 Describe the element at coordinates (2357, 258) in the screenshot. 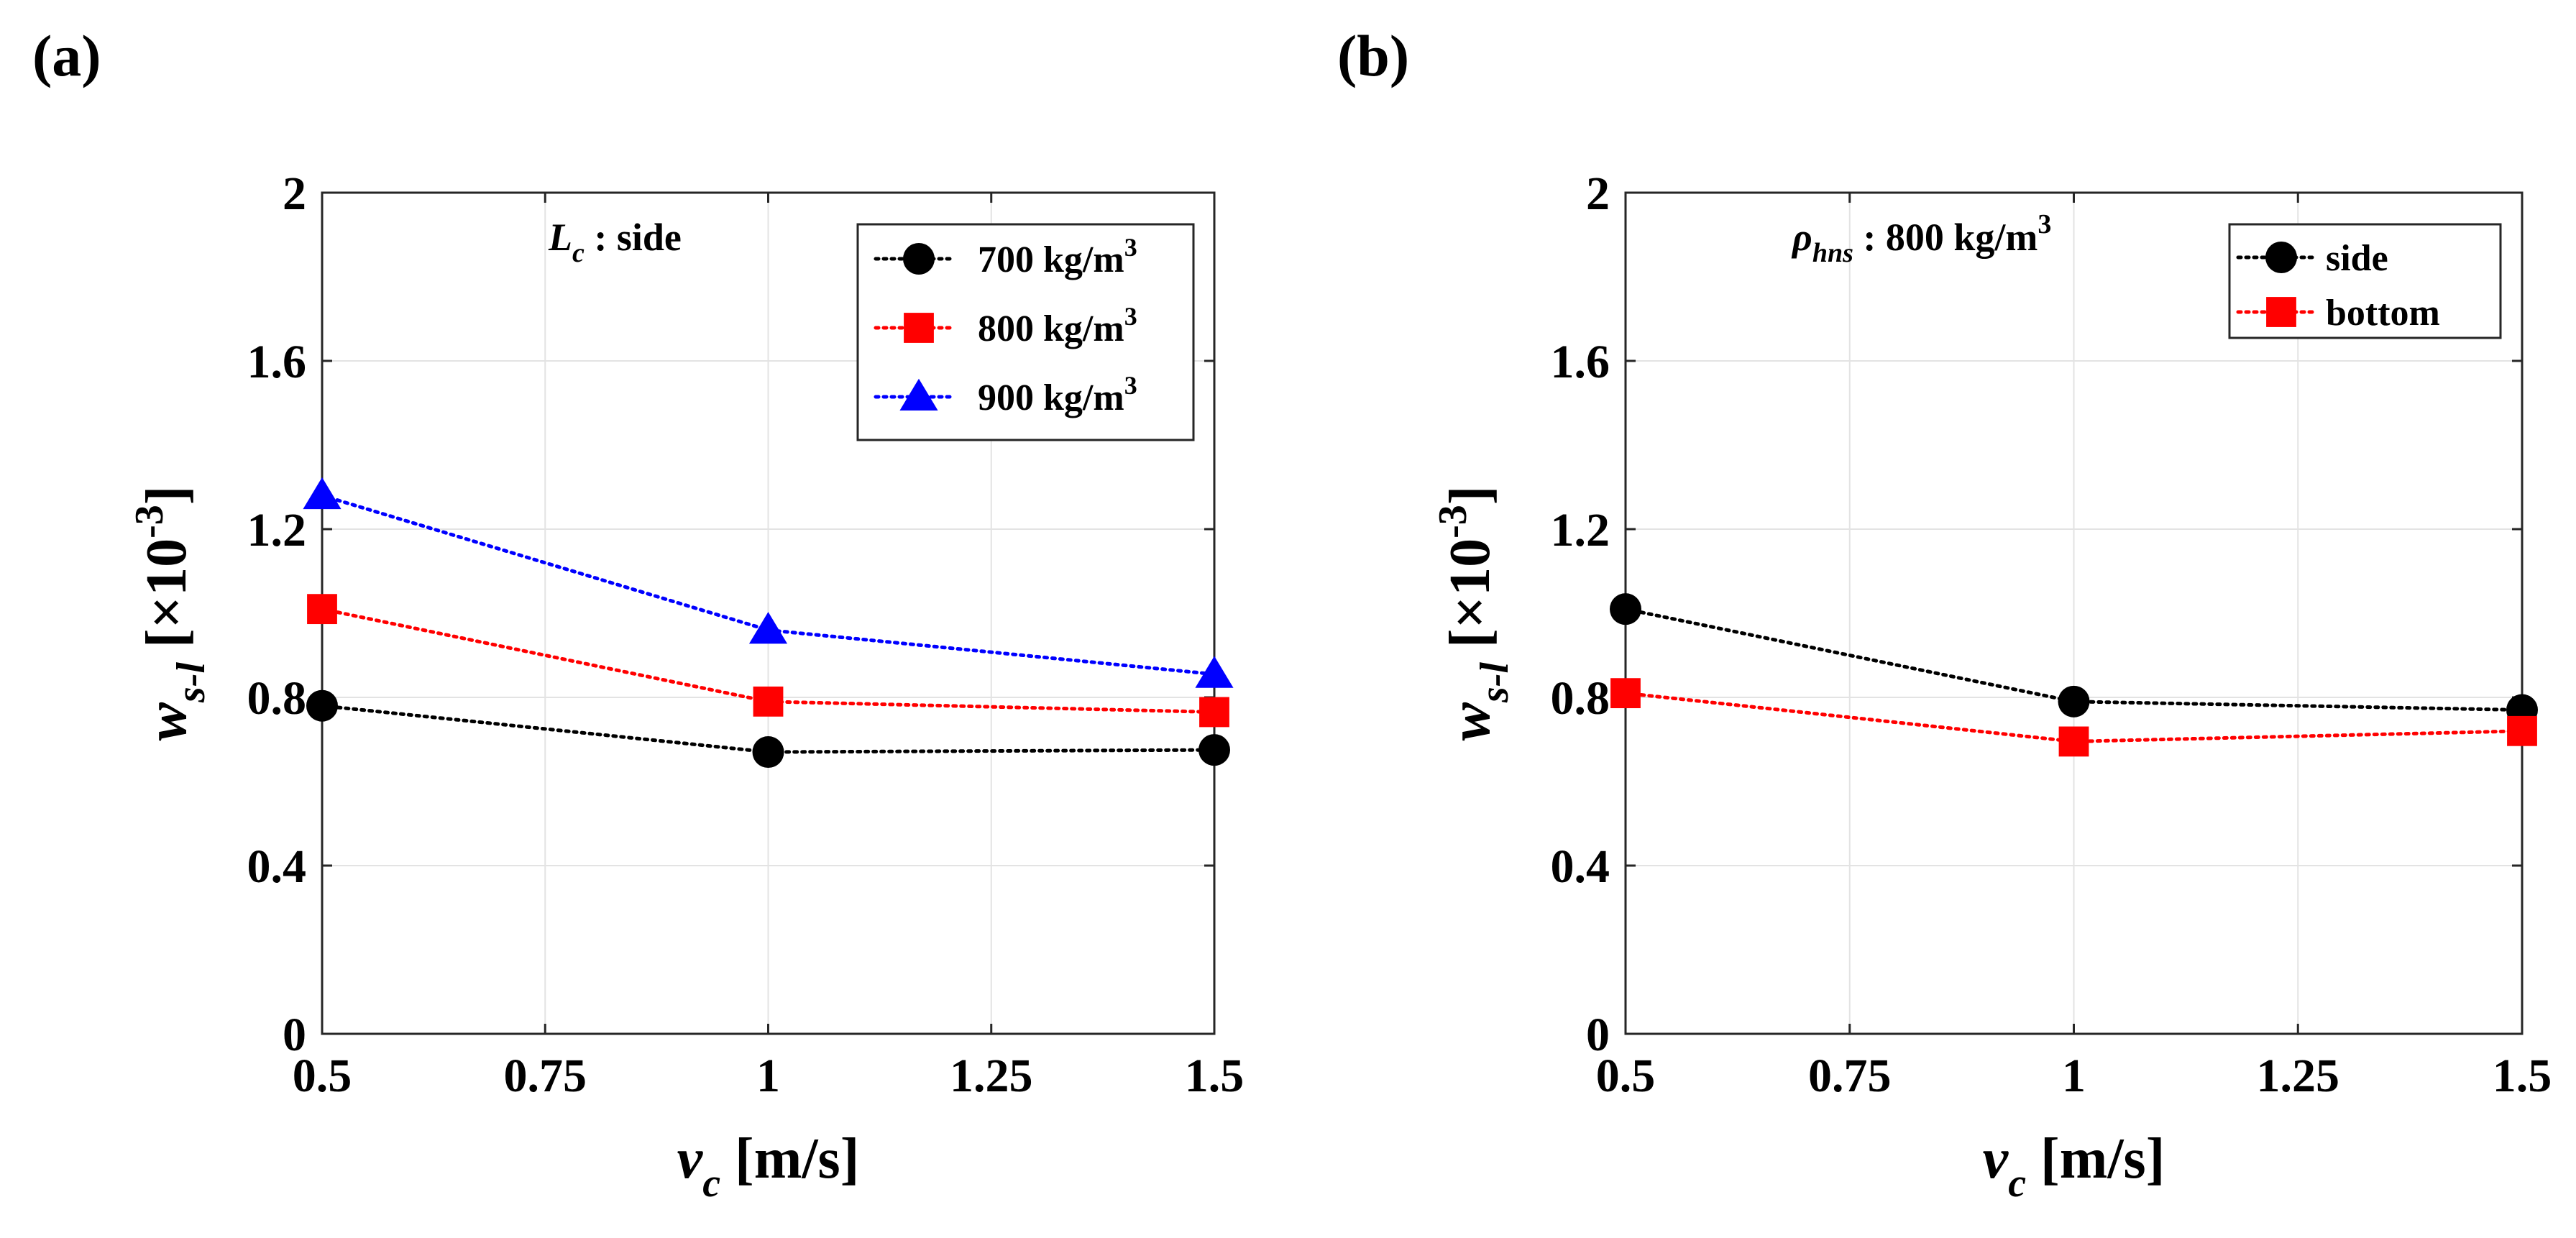

I see `legend-label: side` at that location.